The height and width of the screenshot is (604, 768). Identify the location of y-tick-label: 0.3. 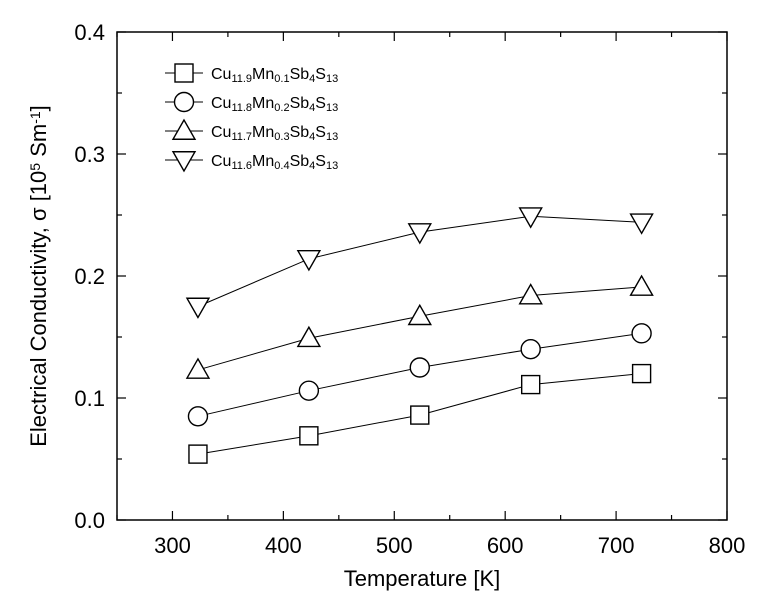
(89, 154).